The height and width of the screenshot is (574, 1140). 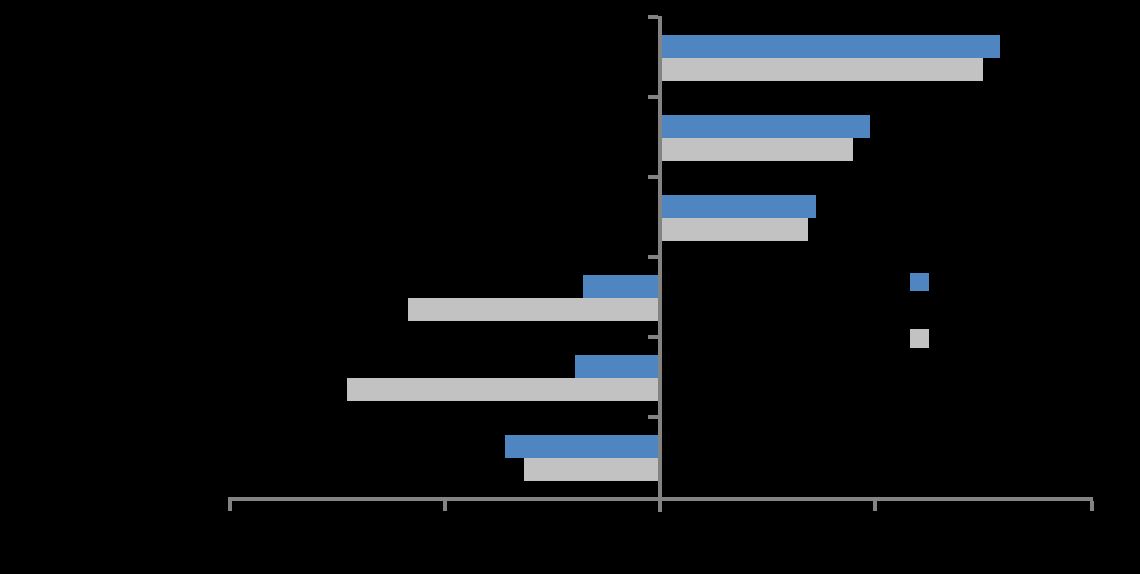 What do you see at coordinates (831, 46) in the screenshot?
I see `bar-series1-cat1` at bounding box center [831, 46].